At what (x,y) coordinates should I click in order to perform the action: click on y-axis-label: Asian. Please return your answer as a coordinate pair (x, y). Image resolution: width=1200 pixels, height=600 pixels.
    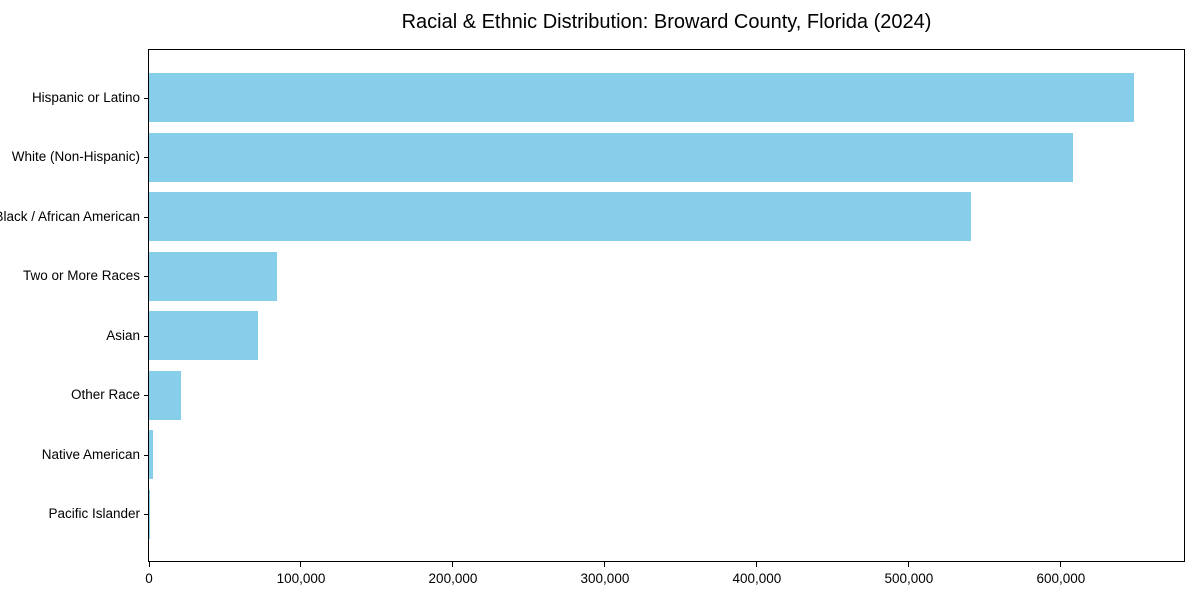
    Looking at the image, I should click on (123, 335).